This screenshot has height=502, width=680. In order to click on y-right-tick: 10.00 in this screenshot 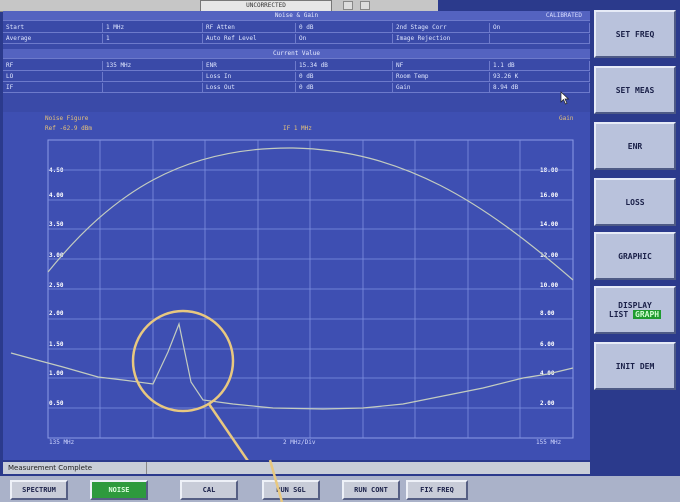, I will do `click(549, 285)`.